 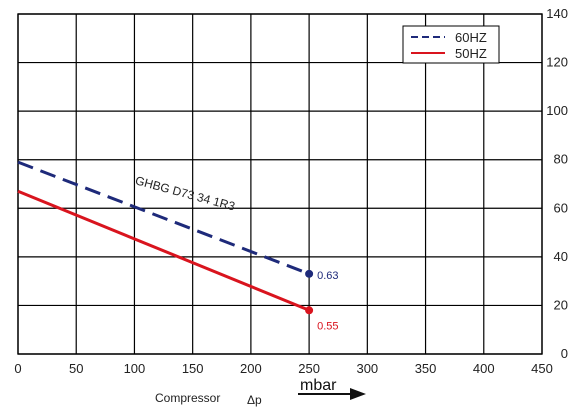 What do you see at coordinates (561, 304) in the screenshot?
I see `y-tick-label: 20` at bounding box center [561, 304].